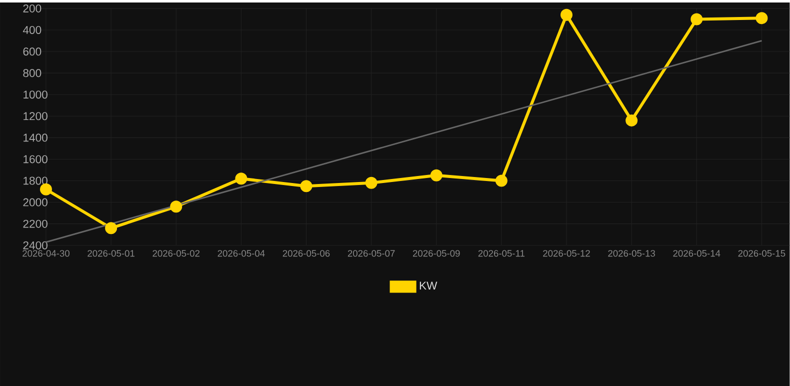 The image size is (790, 386). What do you see at coordinates (176, 253) in the screenshot?
I see `x-tick-label: 2026-05-02` at bounding box center [176, 253].